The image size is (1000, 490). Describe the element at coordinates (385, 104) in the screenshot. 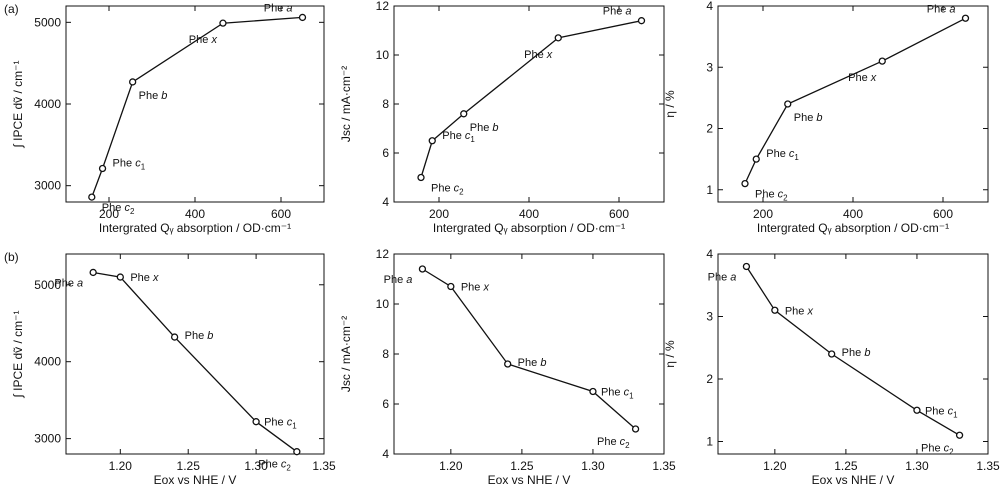

I see `y-tick-label: 8` at that location.